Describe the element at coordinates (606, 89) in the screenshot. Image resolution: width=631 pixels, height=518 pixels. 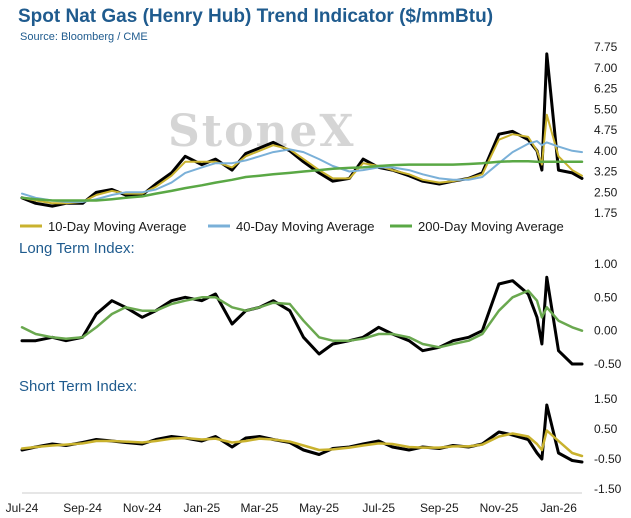
I see `price-y-tick: 6.25` at that location.